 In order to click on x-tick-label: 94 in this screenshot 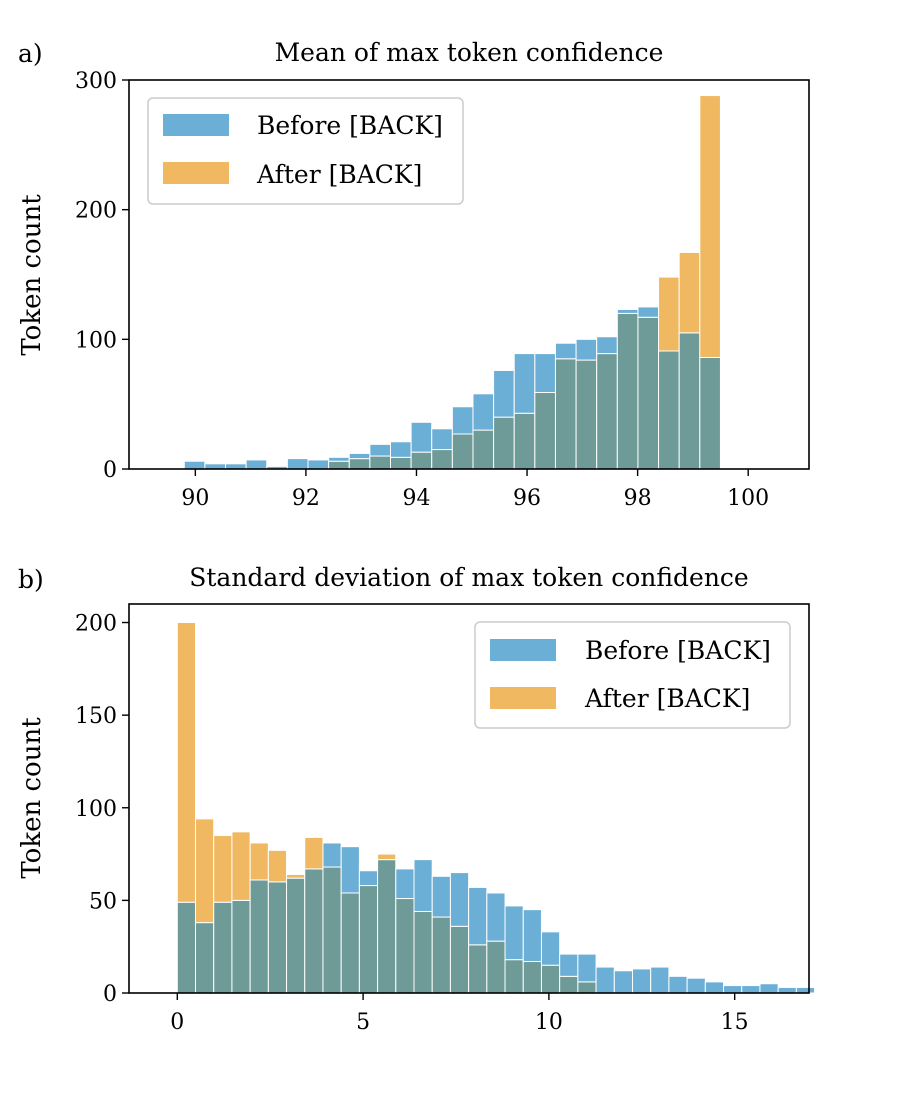, I will do `click(416, 498)`.